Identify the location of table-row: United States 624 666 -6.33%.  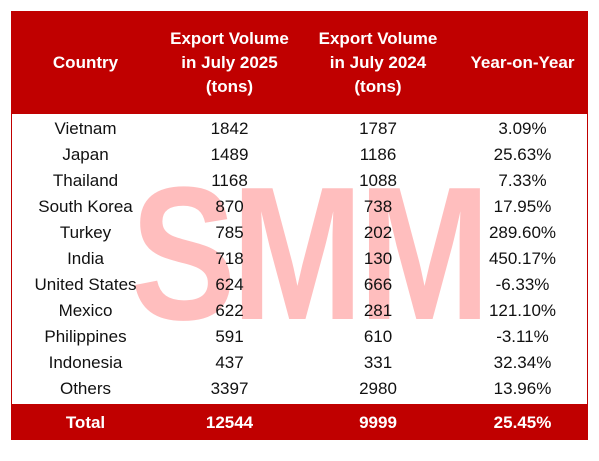
(299, 285).